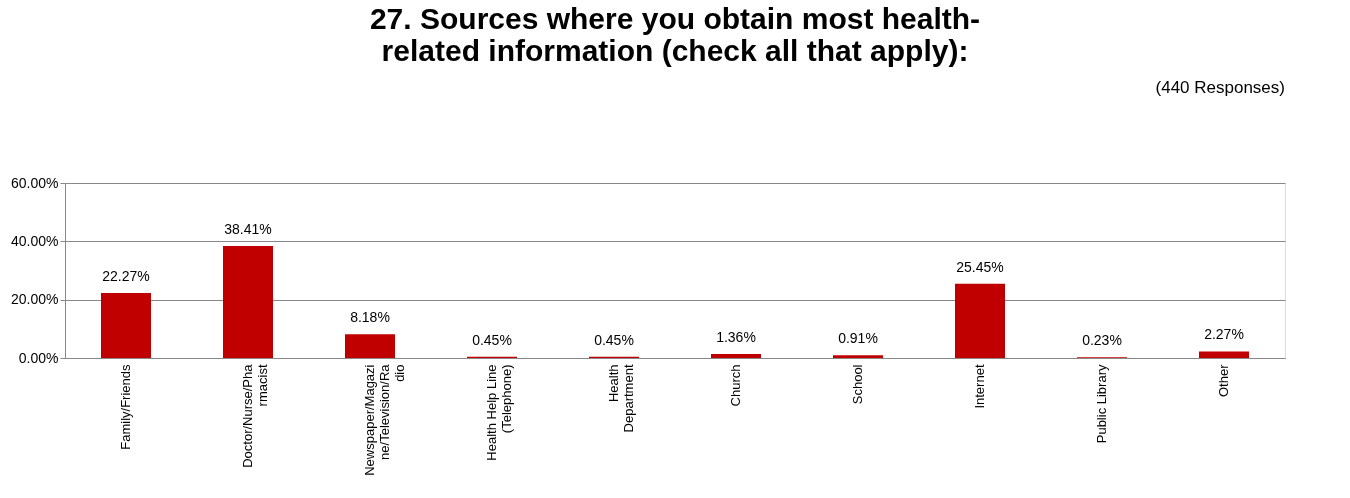 Image resolution: width=1350 pixels, height=498 pixels. Describe the element at coordinates (858, 338) in the screenshot. I see `data-label: 0.91%` at that location.